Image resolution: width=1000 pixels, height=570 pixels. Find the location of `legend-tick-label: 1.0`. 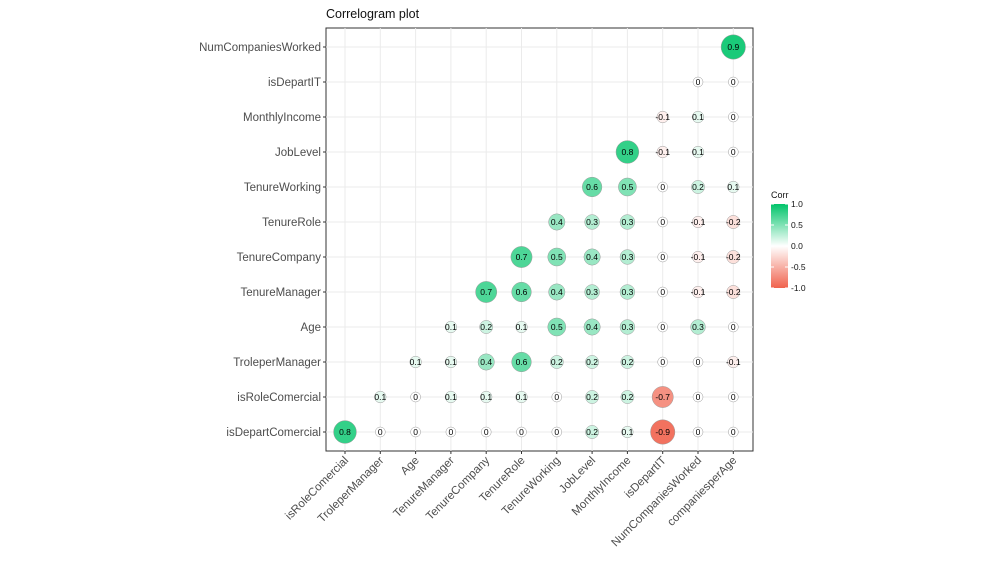

legend-tick-label: 1.0 is located at coordinates (797, 204).